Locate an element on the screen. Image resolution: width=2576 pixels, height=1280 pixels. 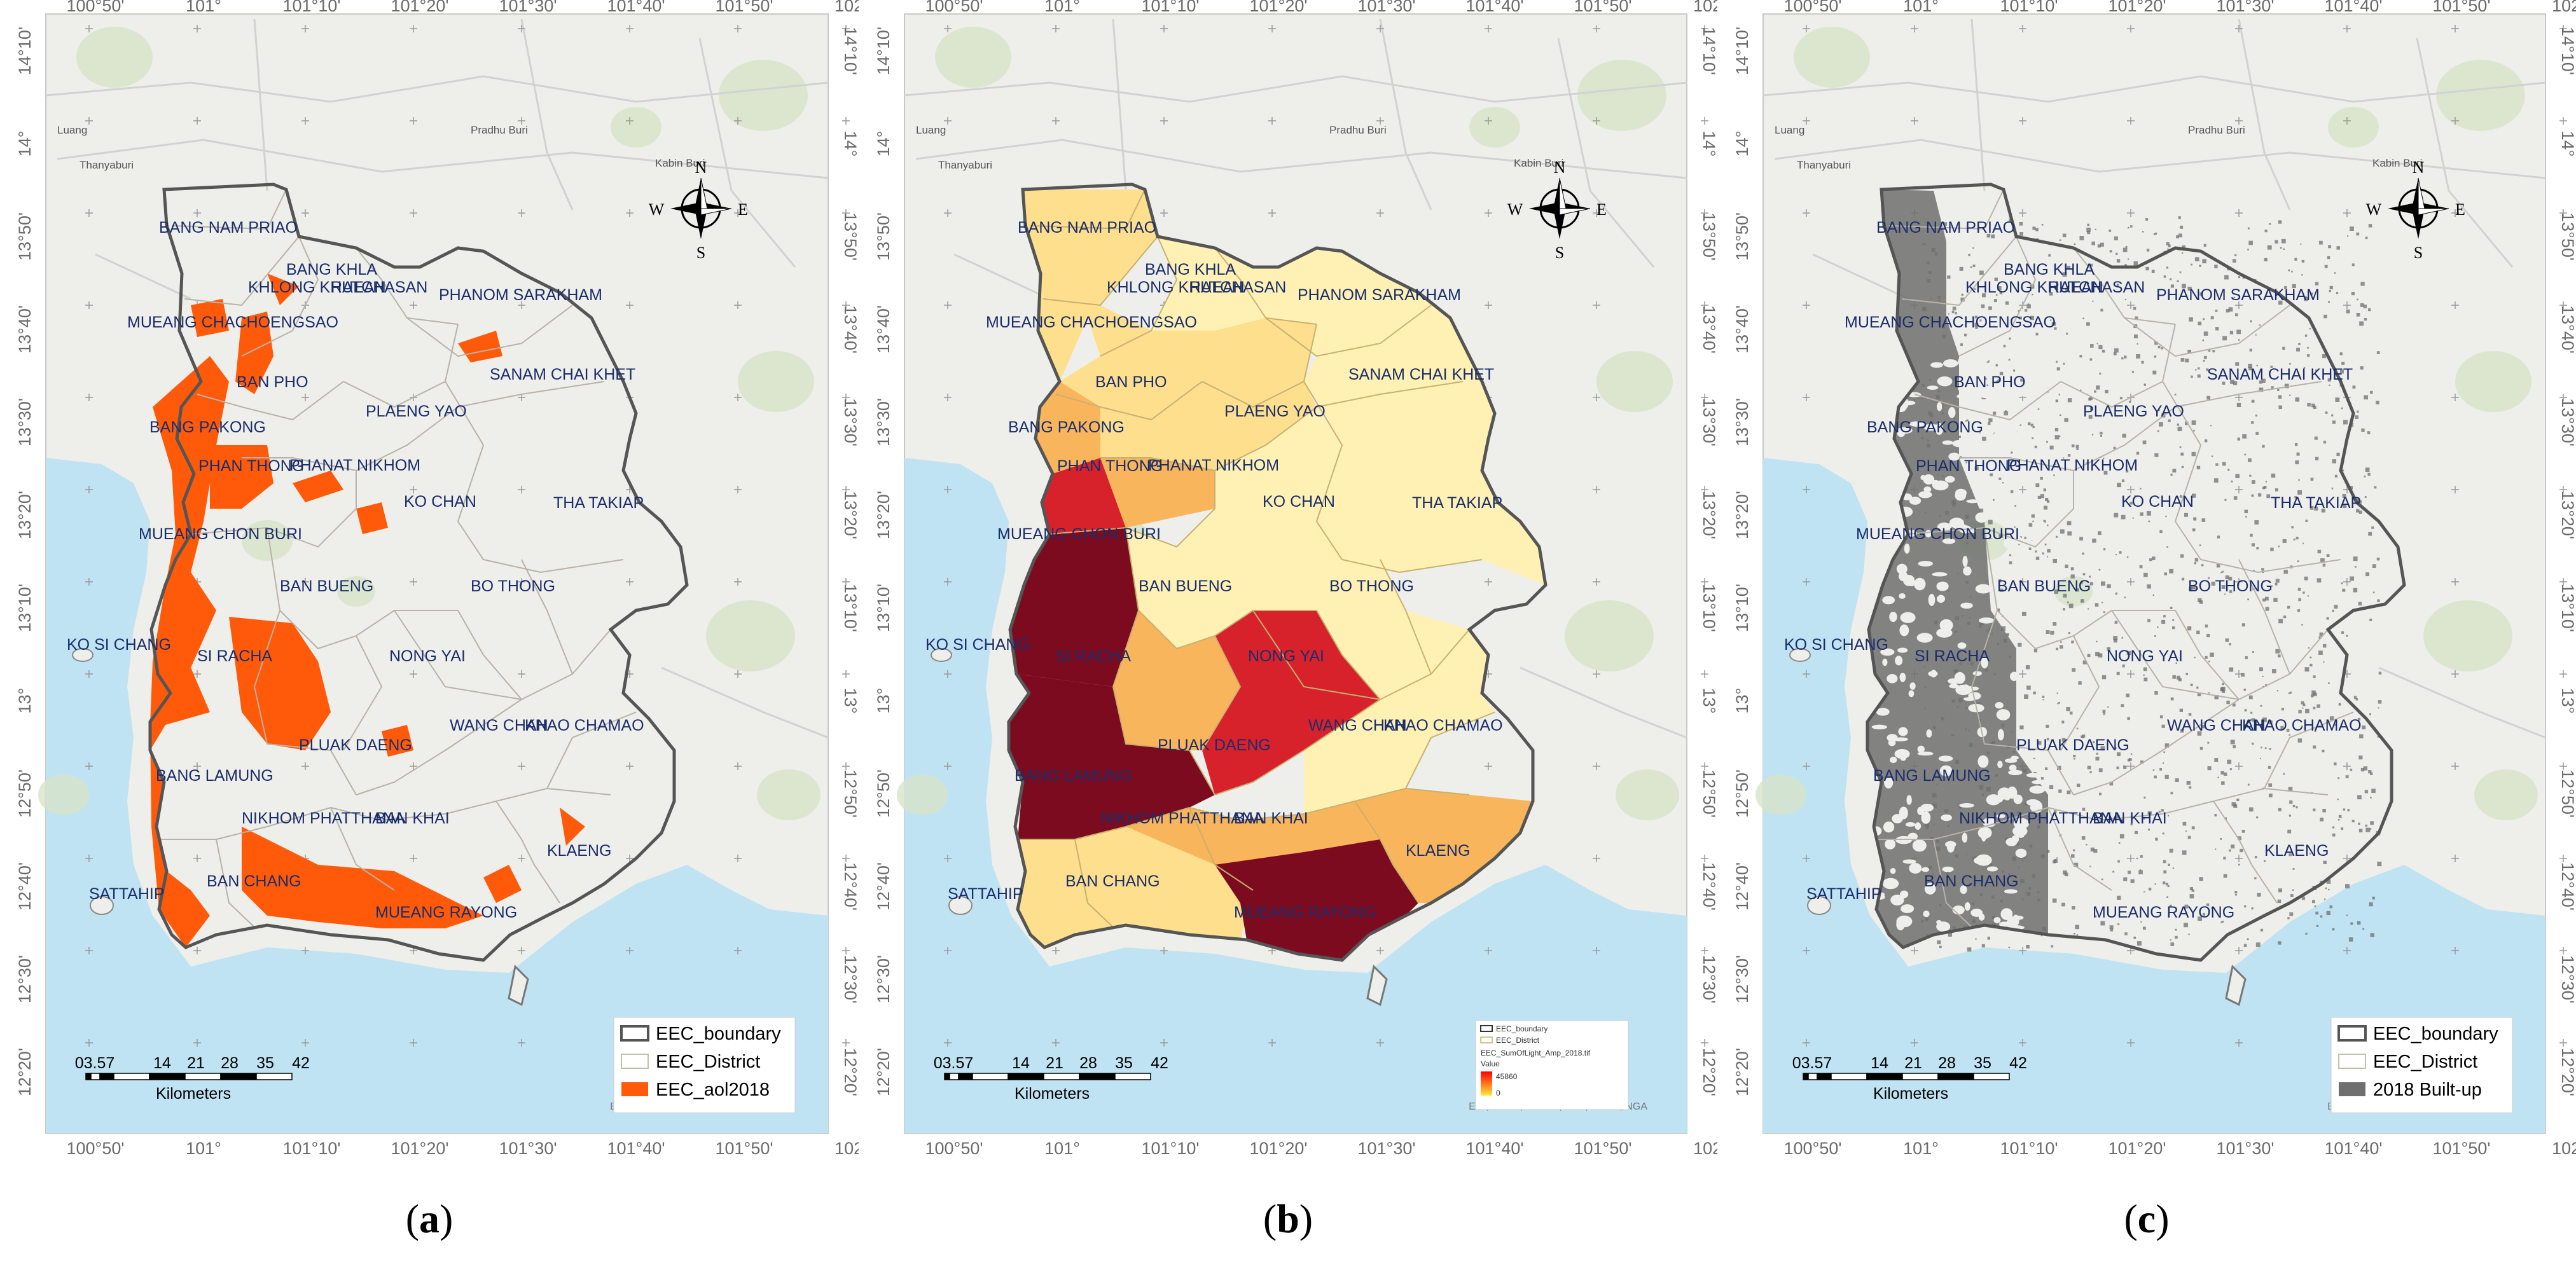
scale-tick-label: 03.57 is located at coordinates (954, 1063).